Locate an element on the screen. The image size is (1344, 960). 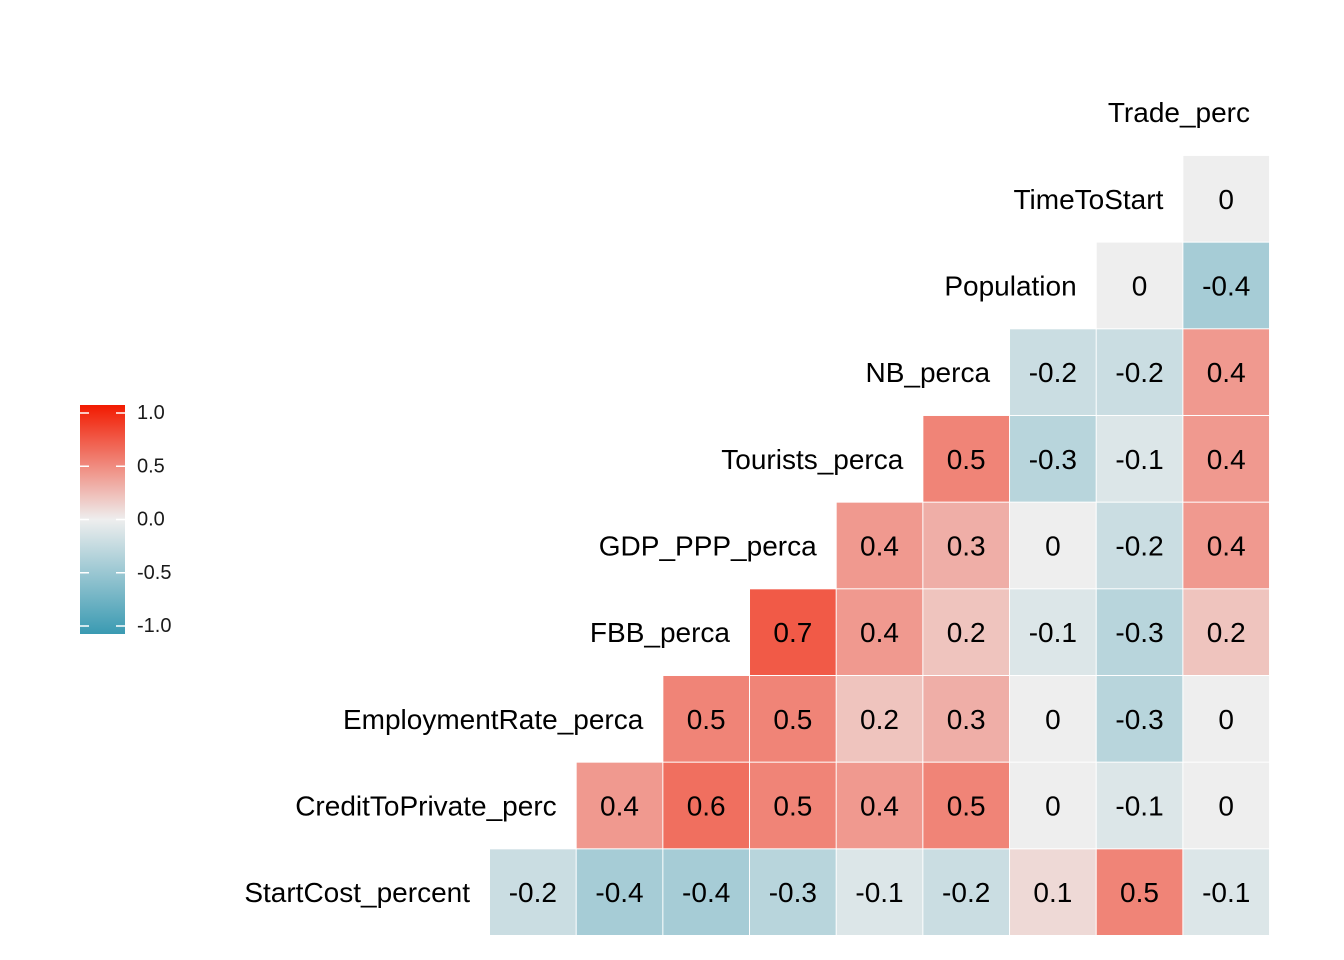
legend-tick-label: -0.5 is located at coordinates (154, 573).